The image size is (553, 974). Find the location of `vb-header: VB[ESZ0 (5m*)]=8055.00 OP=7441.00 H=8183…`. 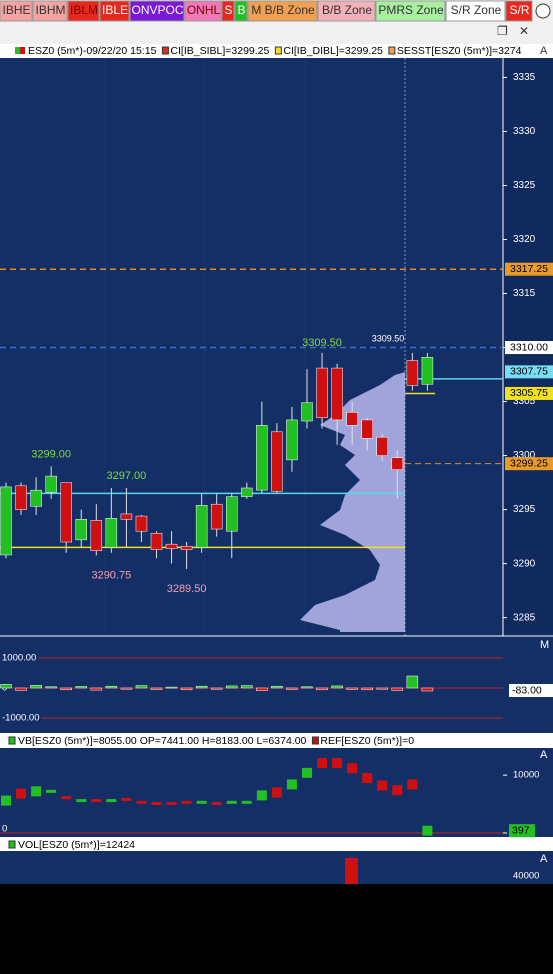

vb-header: VB[ESZ0 (5m*)]=8055.00 OP=7441.00 H=8183… is located at coordinates (162, 741).